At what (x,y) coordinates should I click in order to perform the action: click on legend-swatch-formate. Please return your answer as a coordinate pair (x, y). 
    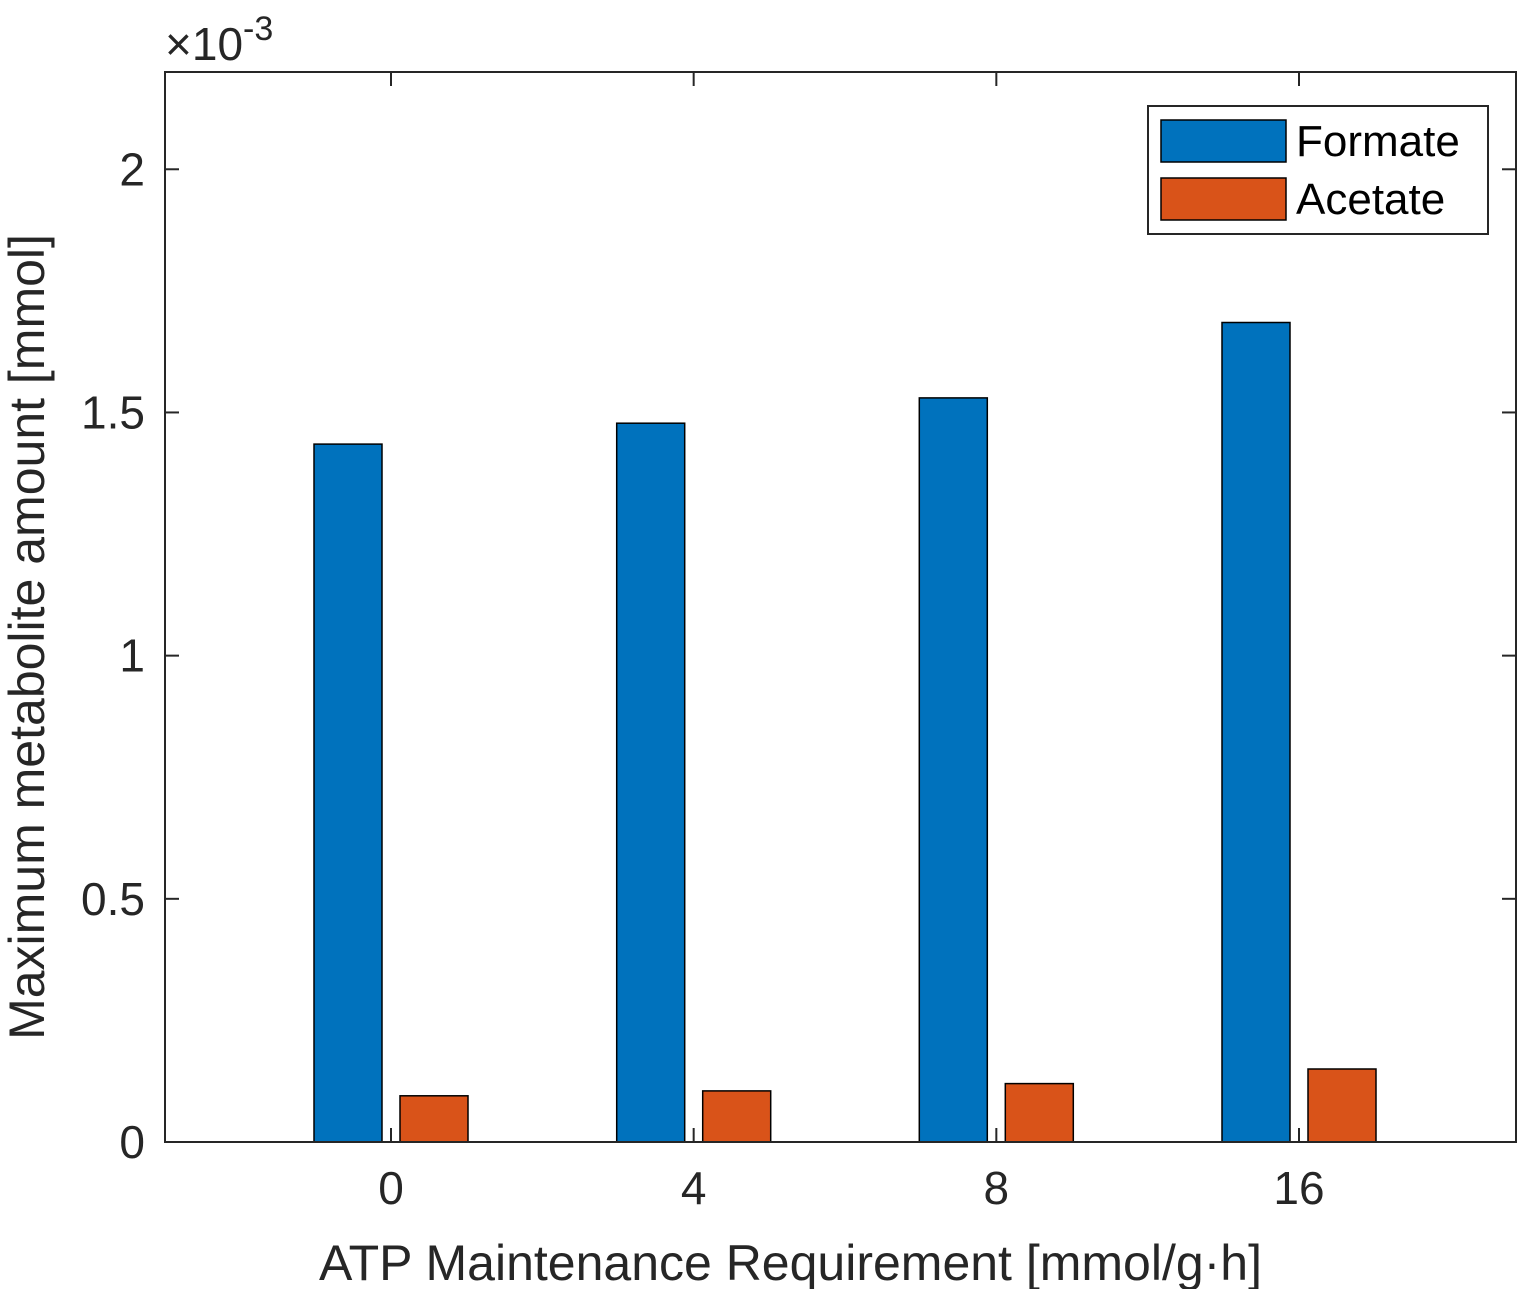
    Looking at the image, I should click on (1223, 141).